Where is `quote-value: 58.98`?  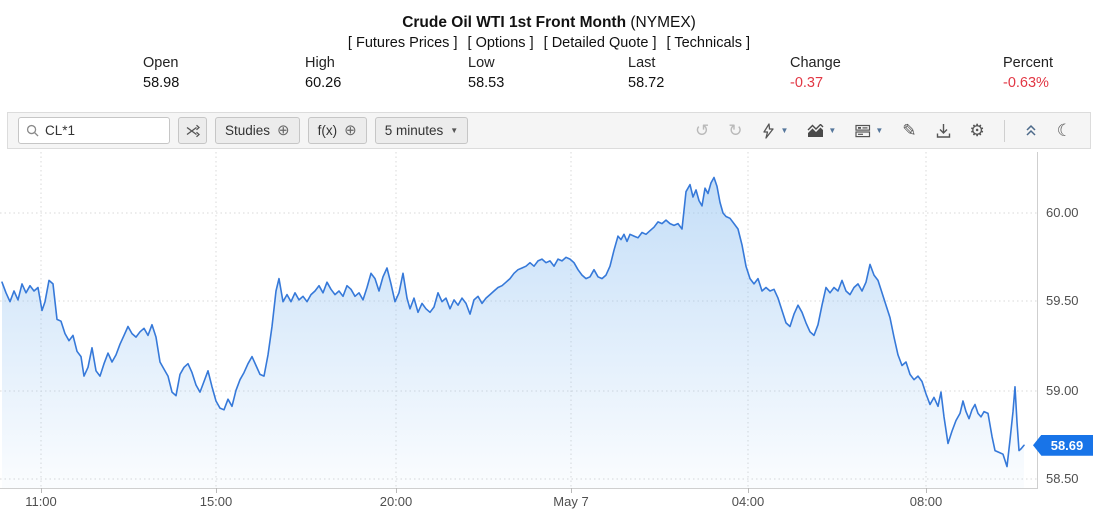
quote-value: 58.98 is located at coordinates (161, 83).